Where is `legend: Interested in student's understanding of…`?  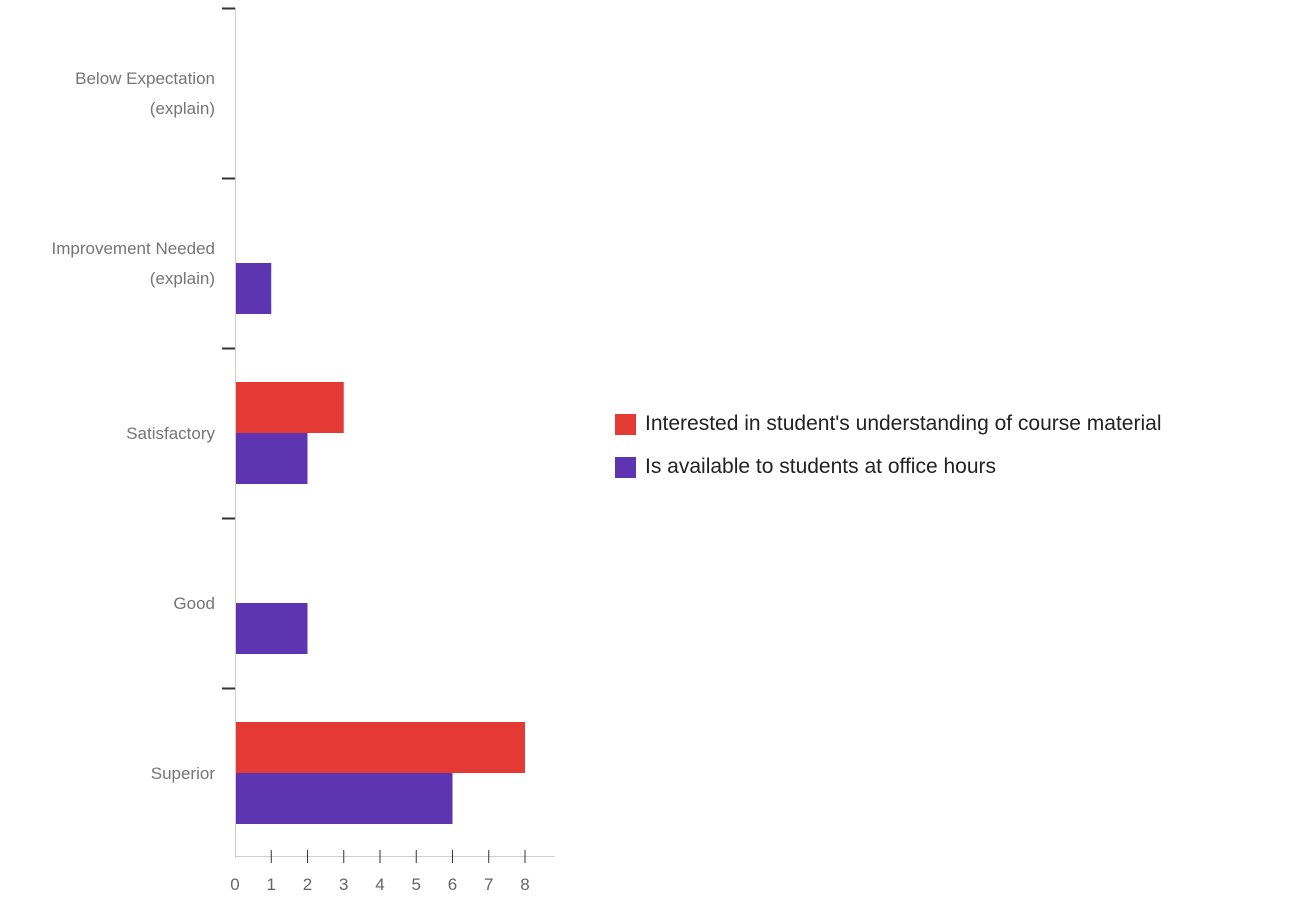 legend: Interested in student's understanding of… is located at coordinates (888, 451).